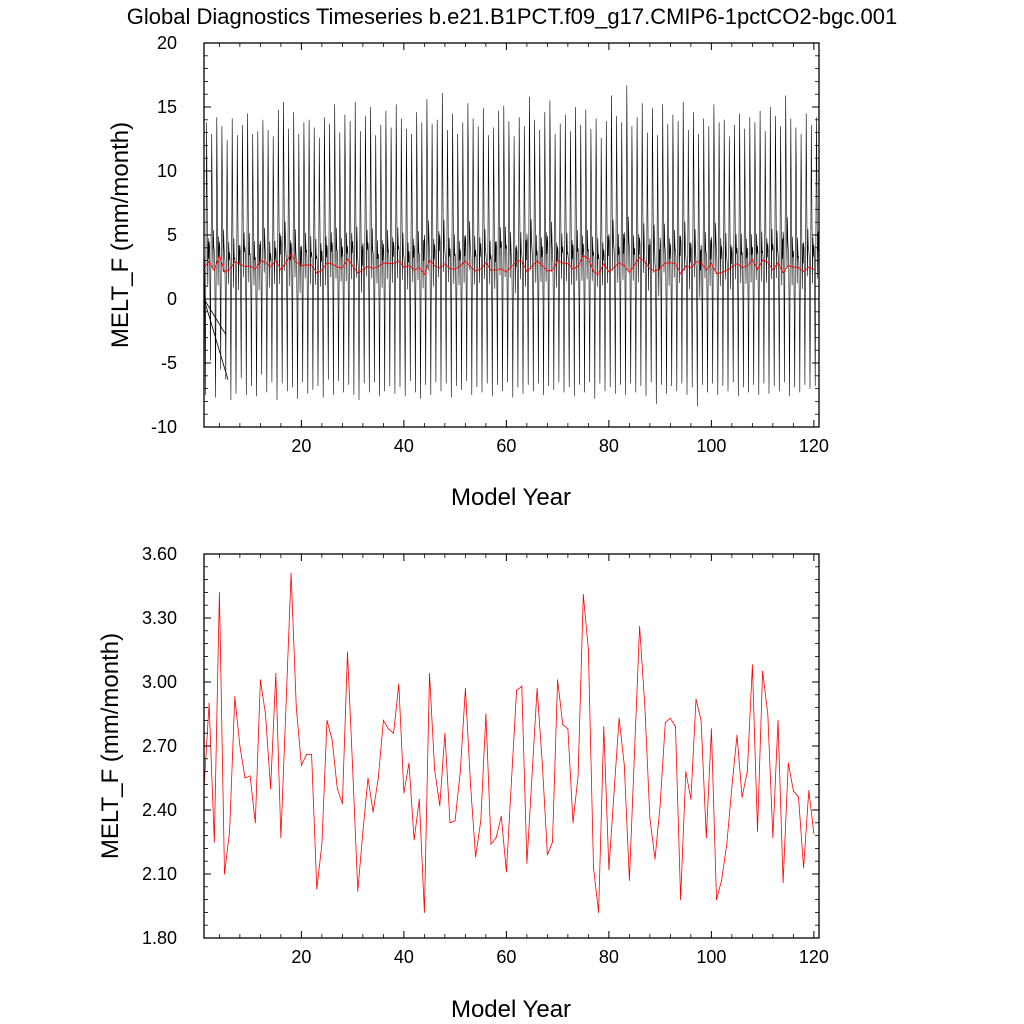  Describe the element at coordinates (167, 107) in the screenshot. I see `y-tick-label: 15` at that location.